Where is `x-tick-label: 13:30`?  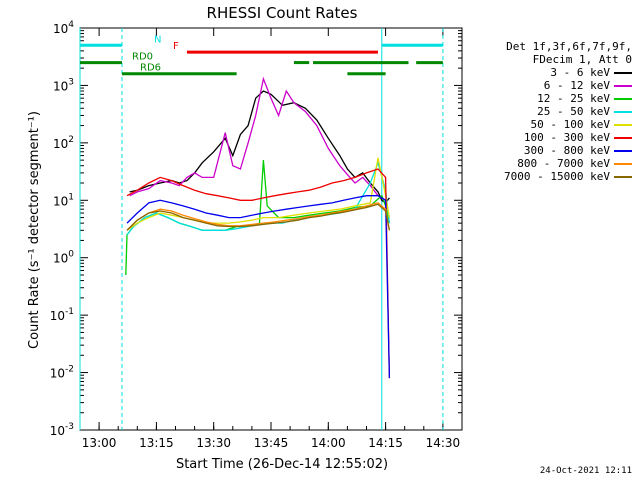
x-tick-label: 13:30 is located at coordinates (213, 443).